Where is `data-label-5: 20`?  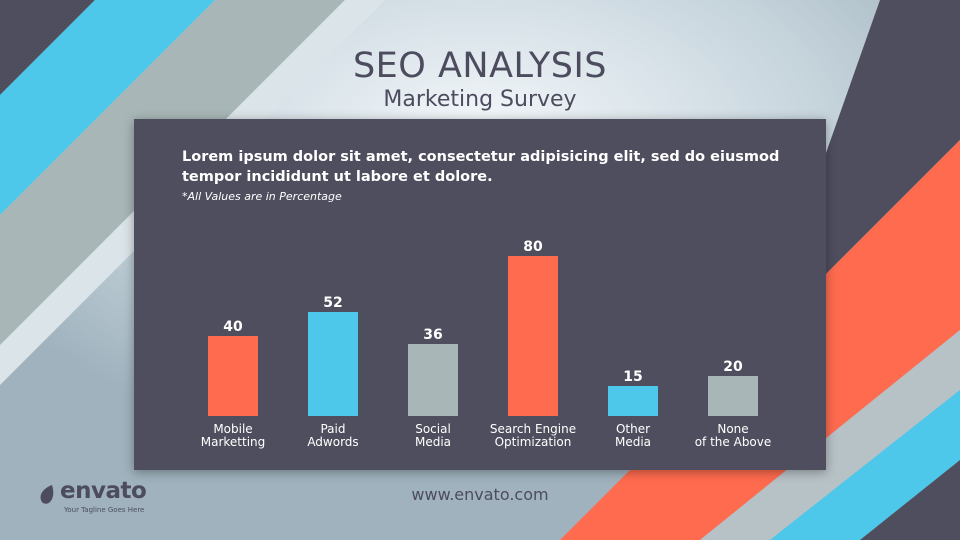 data-label-5: 20 is located at coordinates (733, 367).